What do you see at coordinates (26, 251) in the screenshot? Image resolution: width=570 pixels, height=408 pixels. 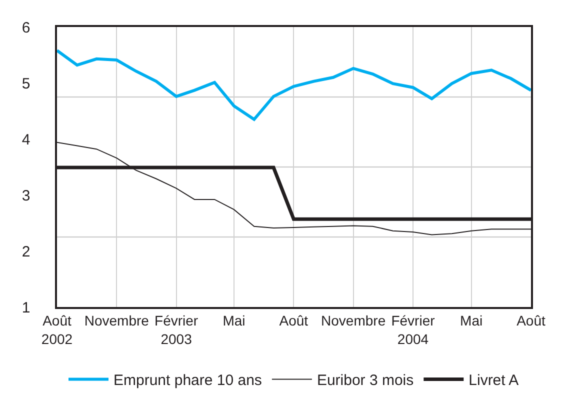 I see `y-tick-label: 2` at bounding box center [26, 251].